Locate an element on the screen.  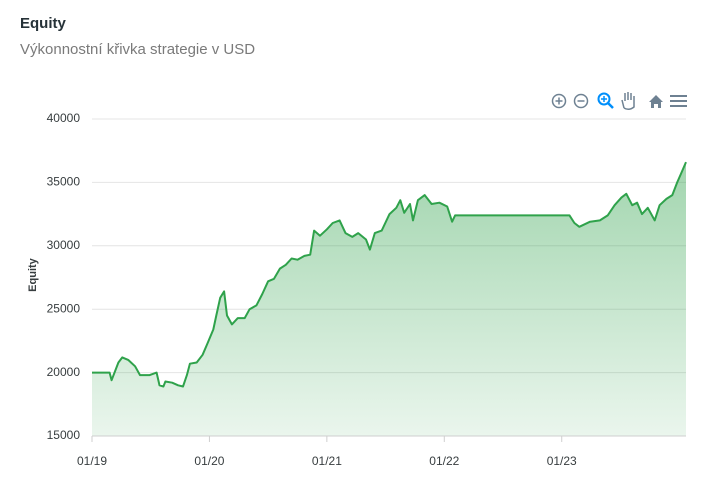
chart-title: Equity is located at coordinates (43, 23).